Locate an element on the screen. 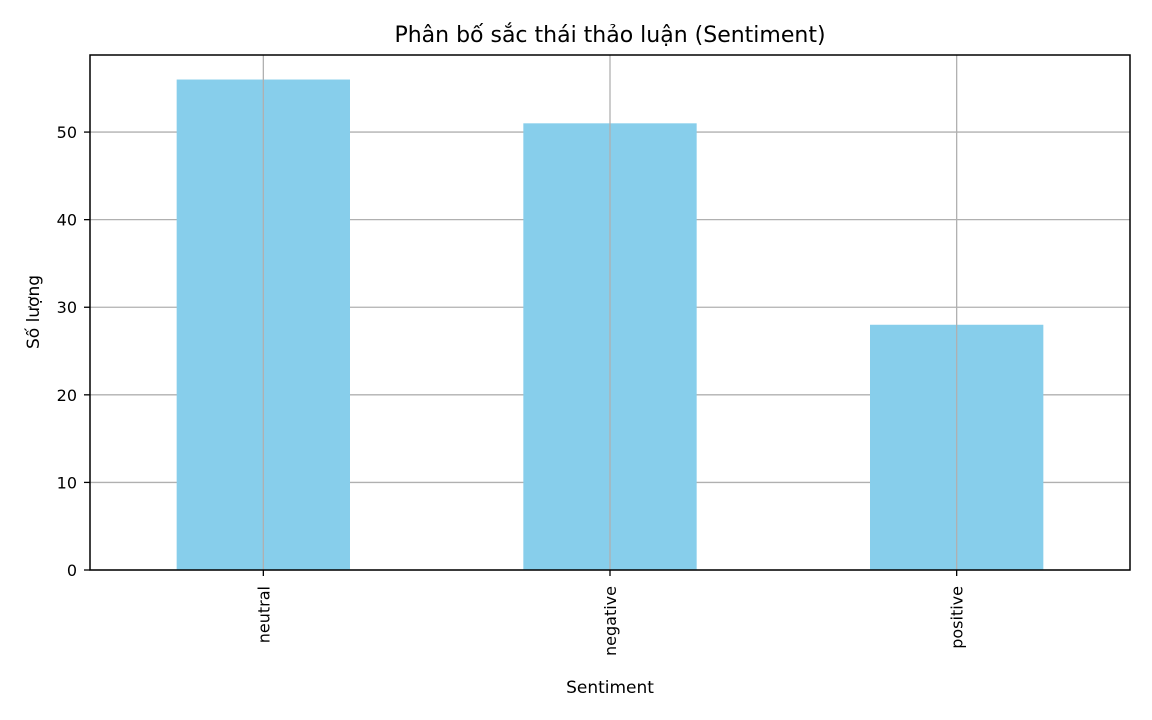  x-tick-label: positive is located at coordinates (957, 617).